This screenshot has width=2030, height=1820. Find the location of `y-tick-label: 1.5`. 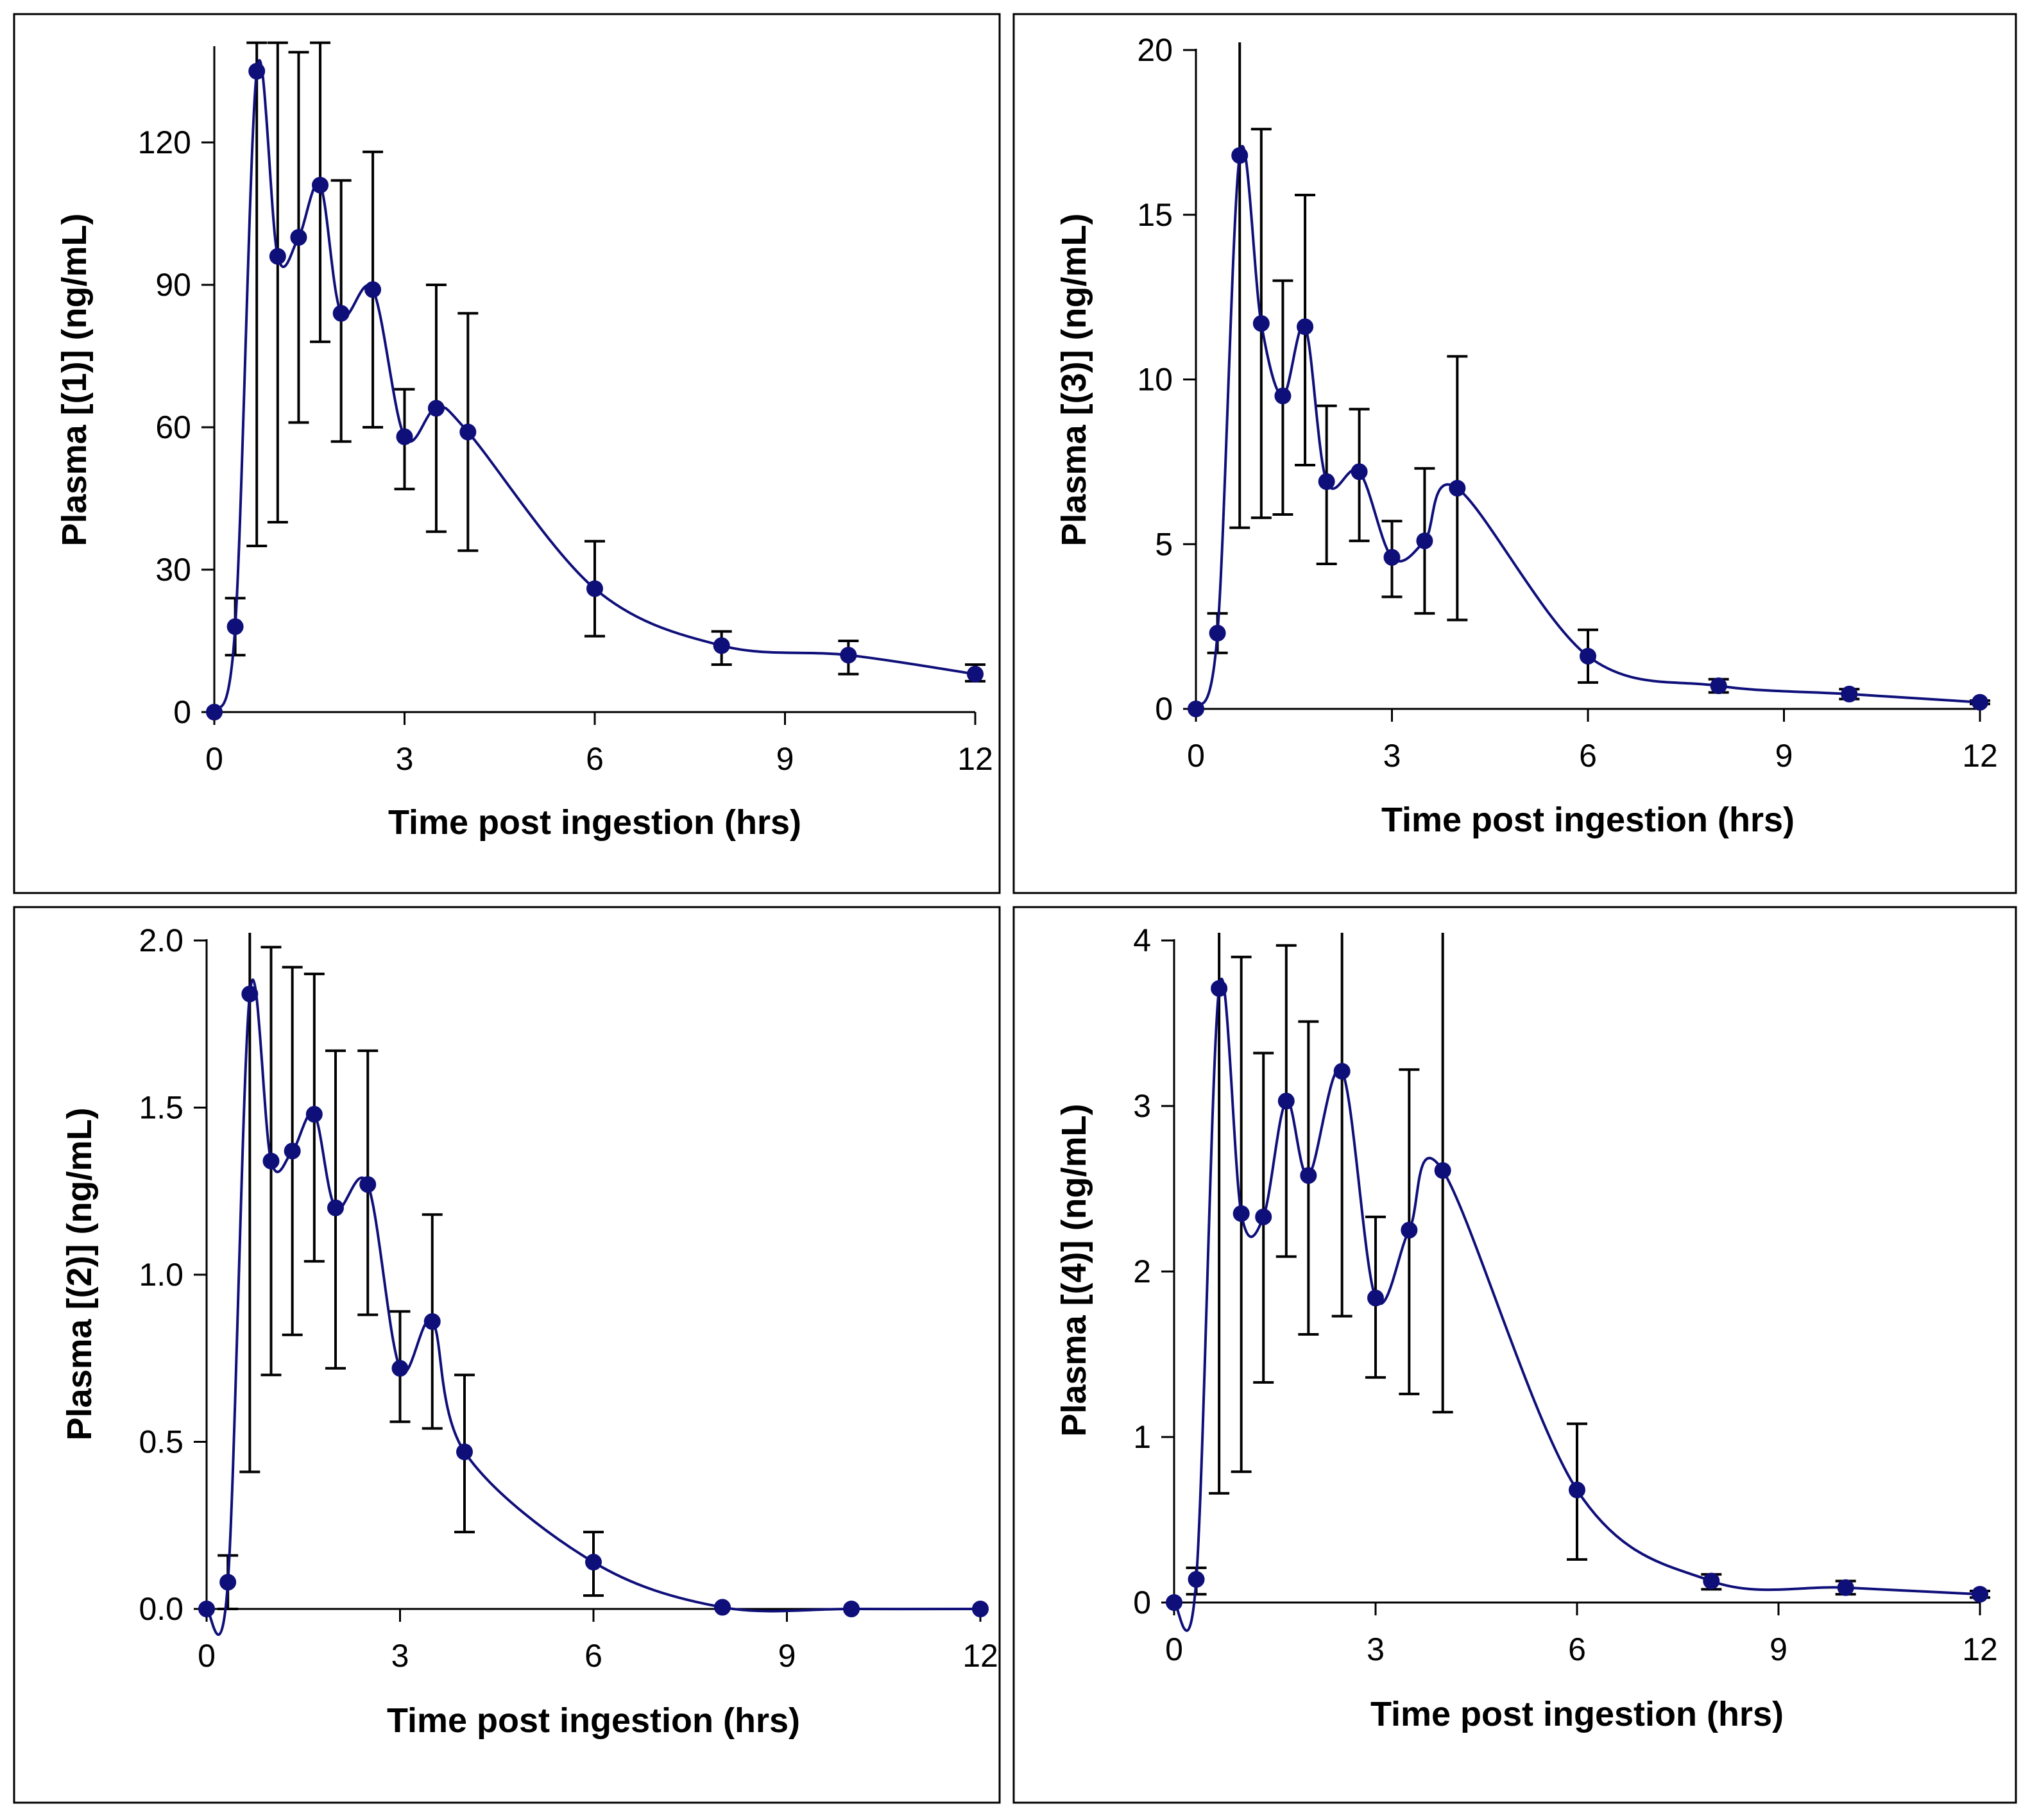

y-tick-label: 1.5 is located at coordinates (161, 1108).